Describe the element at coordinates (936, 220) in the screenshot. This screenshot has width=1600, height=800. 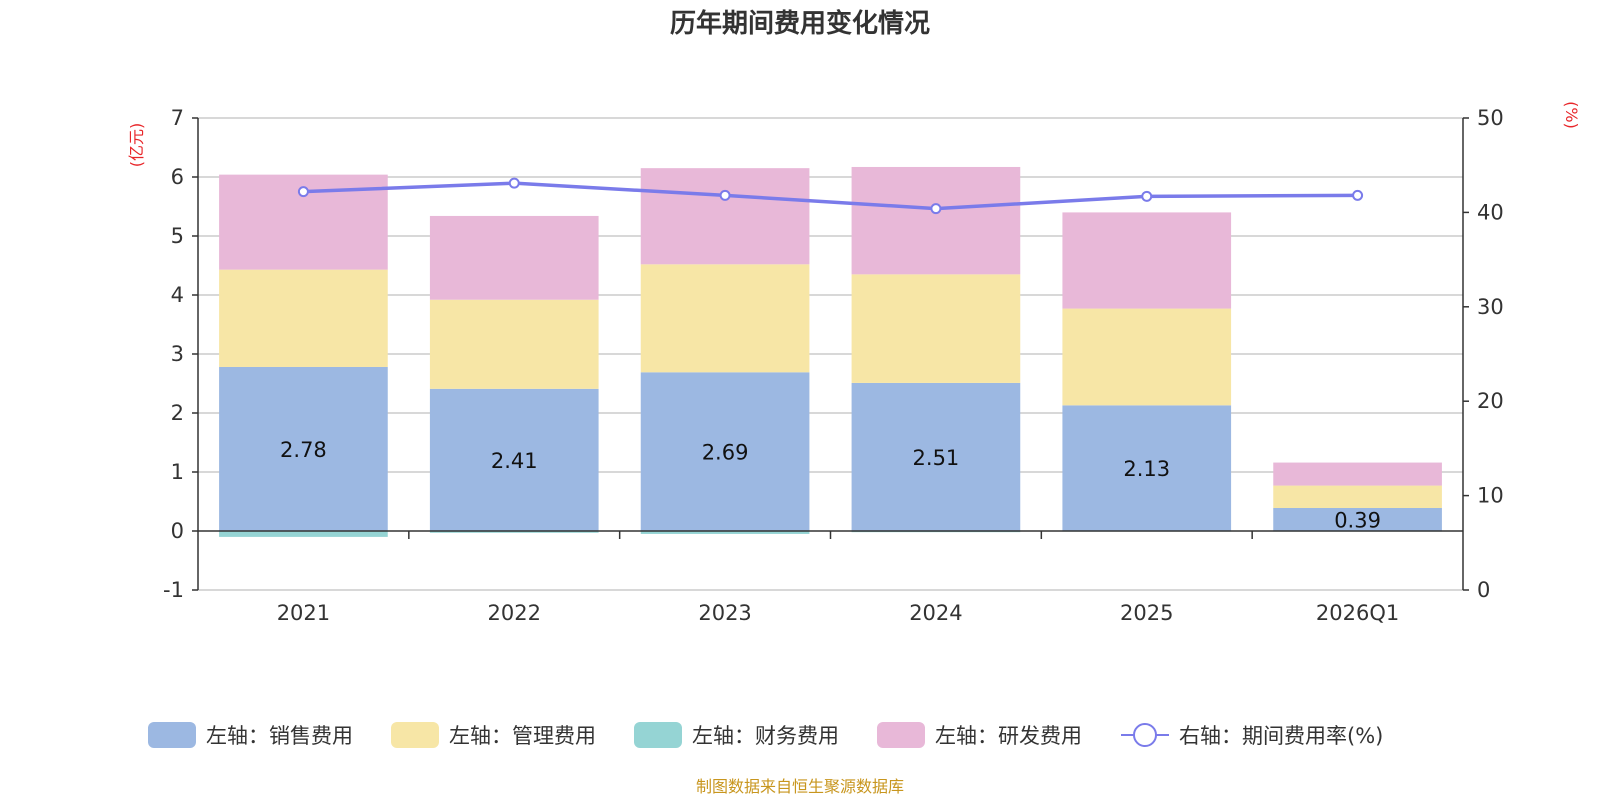
I see `bar-segment-2024-s3` at that location.